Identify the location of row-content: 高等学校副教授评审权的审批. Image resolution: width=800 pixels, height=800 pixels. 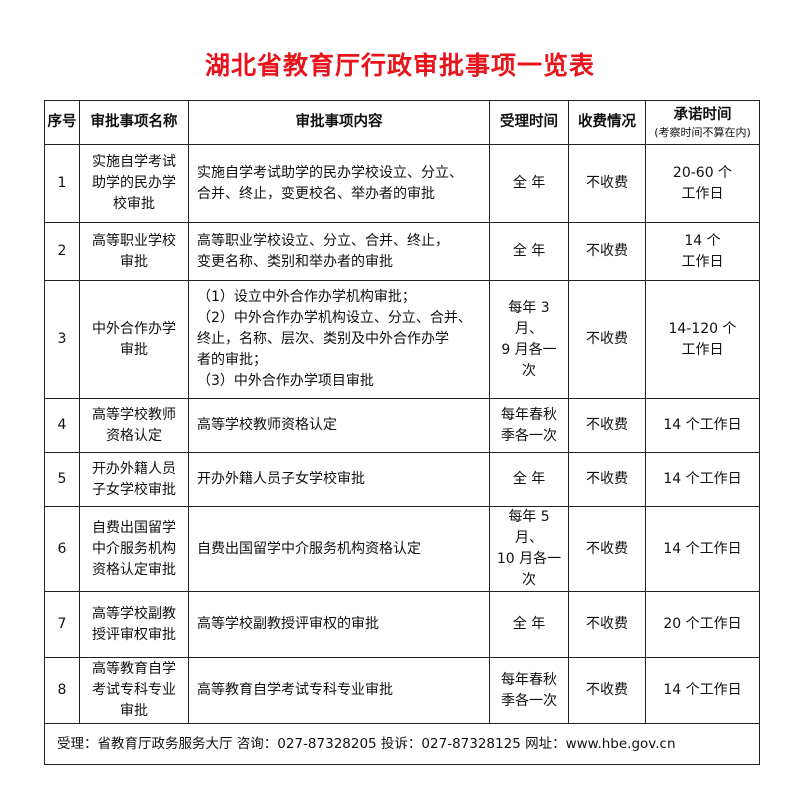
(339, 624).